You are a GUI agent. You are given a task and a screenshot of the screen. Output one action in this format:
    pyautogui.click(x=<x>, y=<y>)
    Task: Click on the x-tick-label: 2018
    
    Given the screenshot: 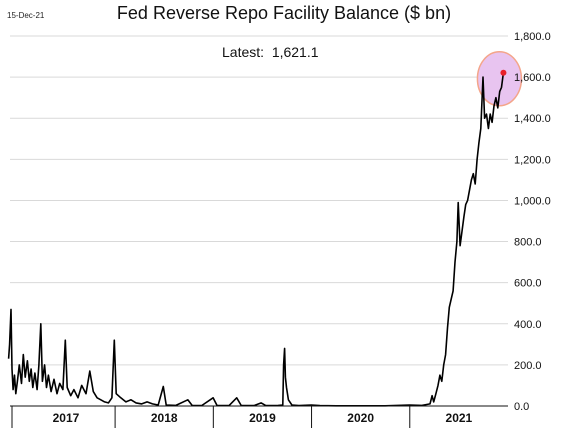 What is the action you would take?
    pyautogui.click(x=164, y=418)
    